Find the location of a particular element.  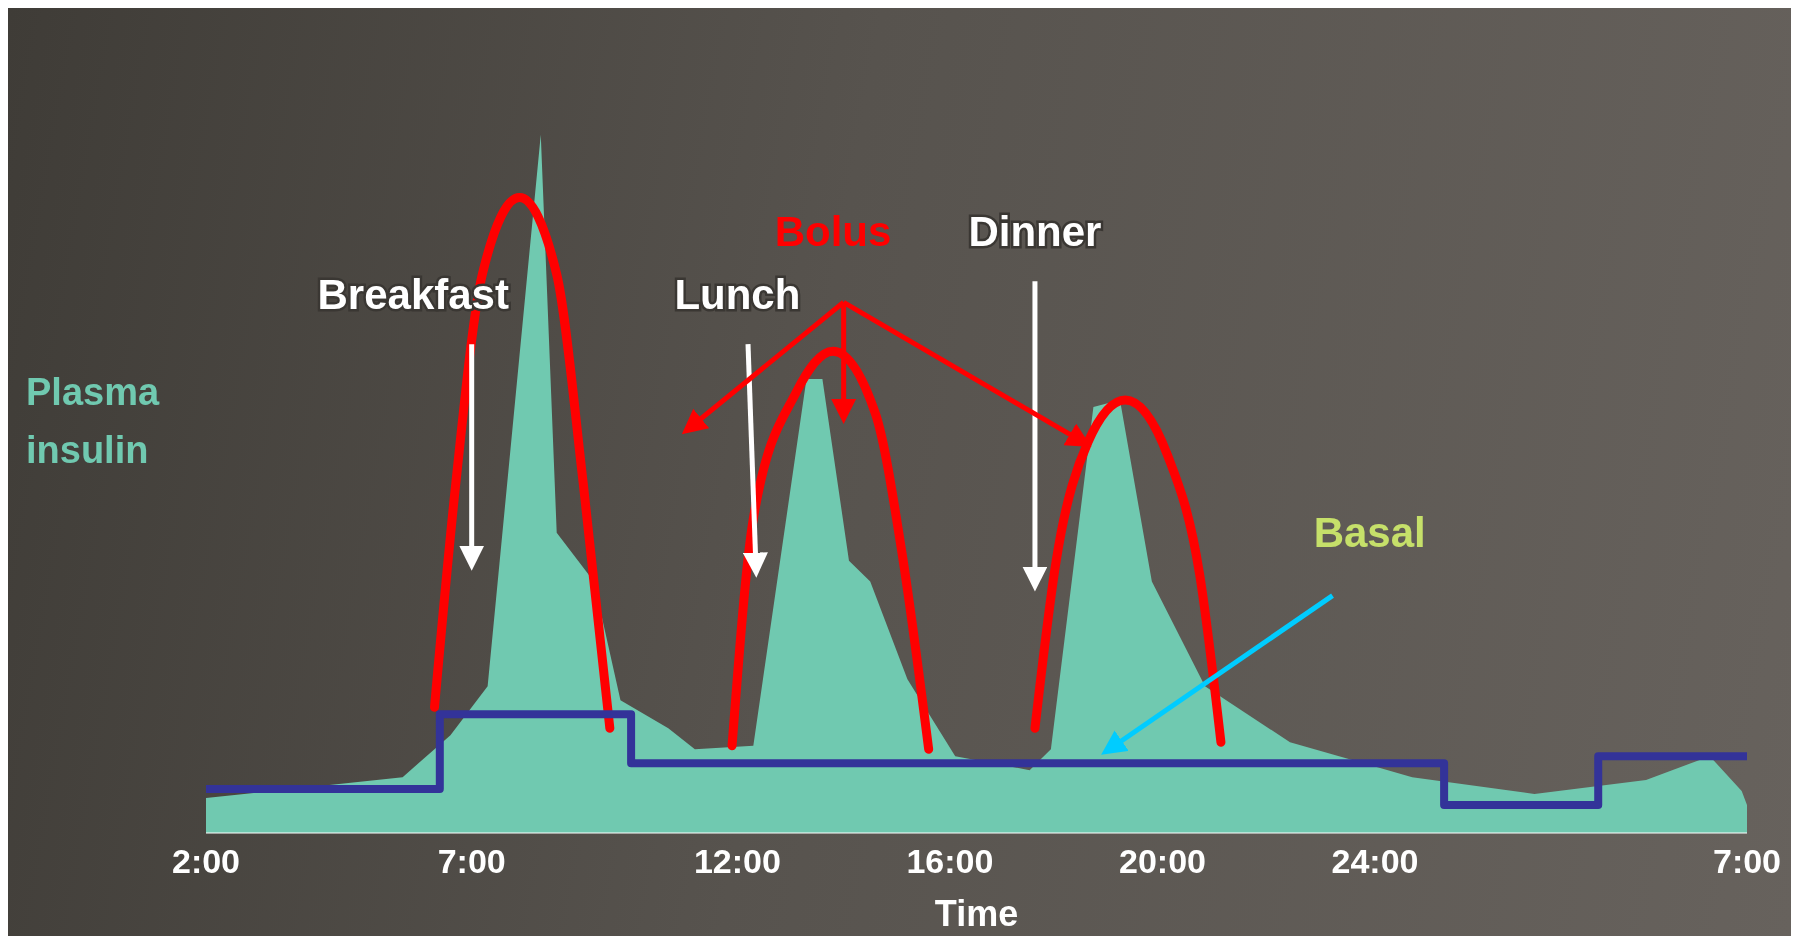

y-axis-title: Plasma insulin is located at coordinates (93, 421).